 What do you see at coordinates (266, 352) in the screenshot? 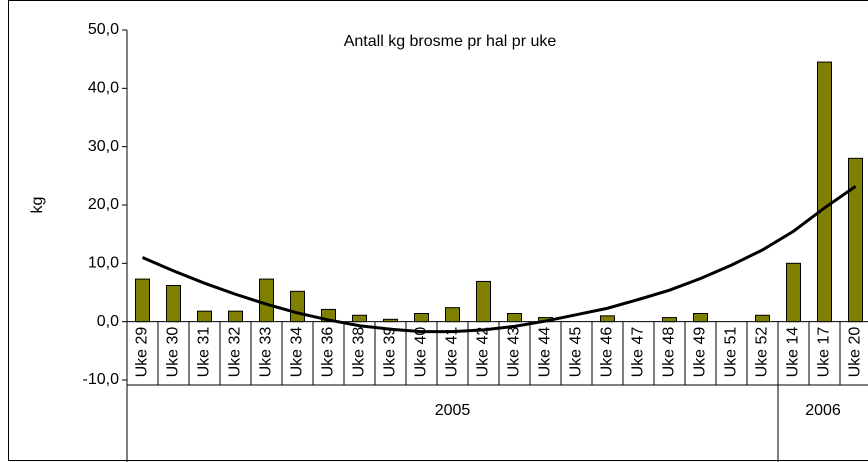
I see `x-tick-label: Uke 33` at bounding box center [266, 352].